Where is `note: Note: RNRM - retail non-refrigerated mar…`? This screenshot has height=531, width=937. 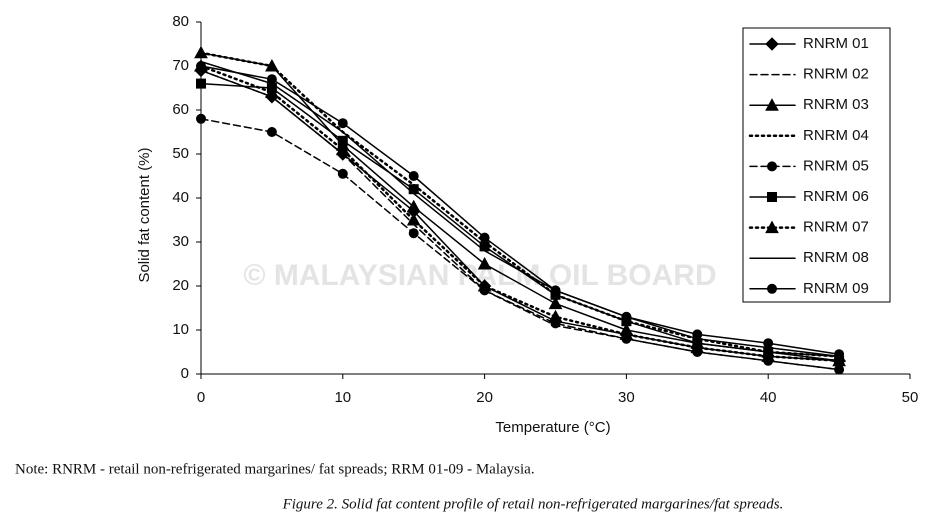
note: Note: RNRM - retail non-refrigerated mar… is located at coordinates (275, 469).